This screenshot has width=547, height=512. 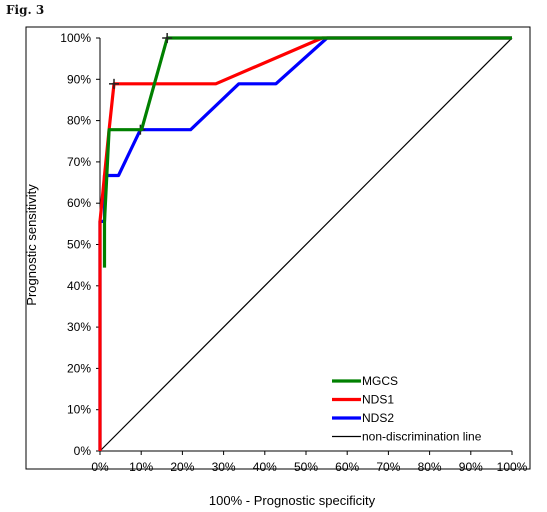 I want to click on legend-box, so click(x=417, y=409).